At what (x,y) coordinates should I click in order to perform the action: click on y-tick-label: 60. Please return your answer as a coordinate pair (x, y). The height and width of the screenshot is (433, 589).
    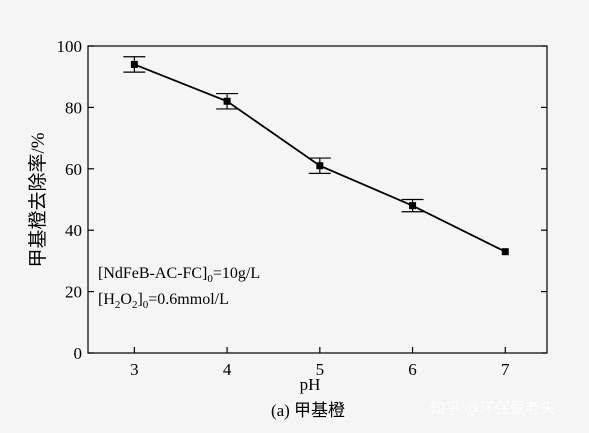
    Looking at the image, I should click on (73, 169).